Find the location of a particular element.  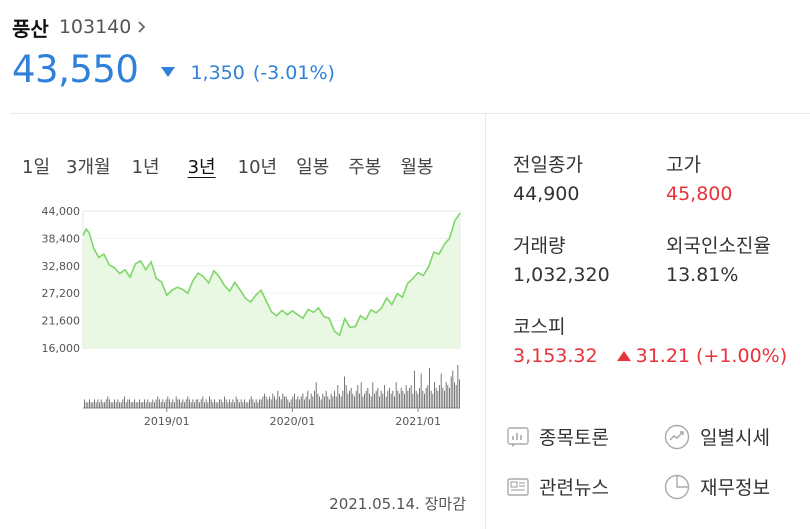

tab-10y: 10년 is located at coordinates (257, 167).